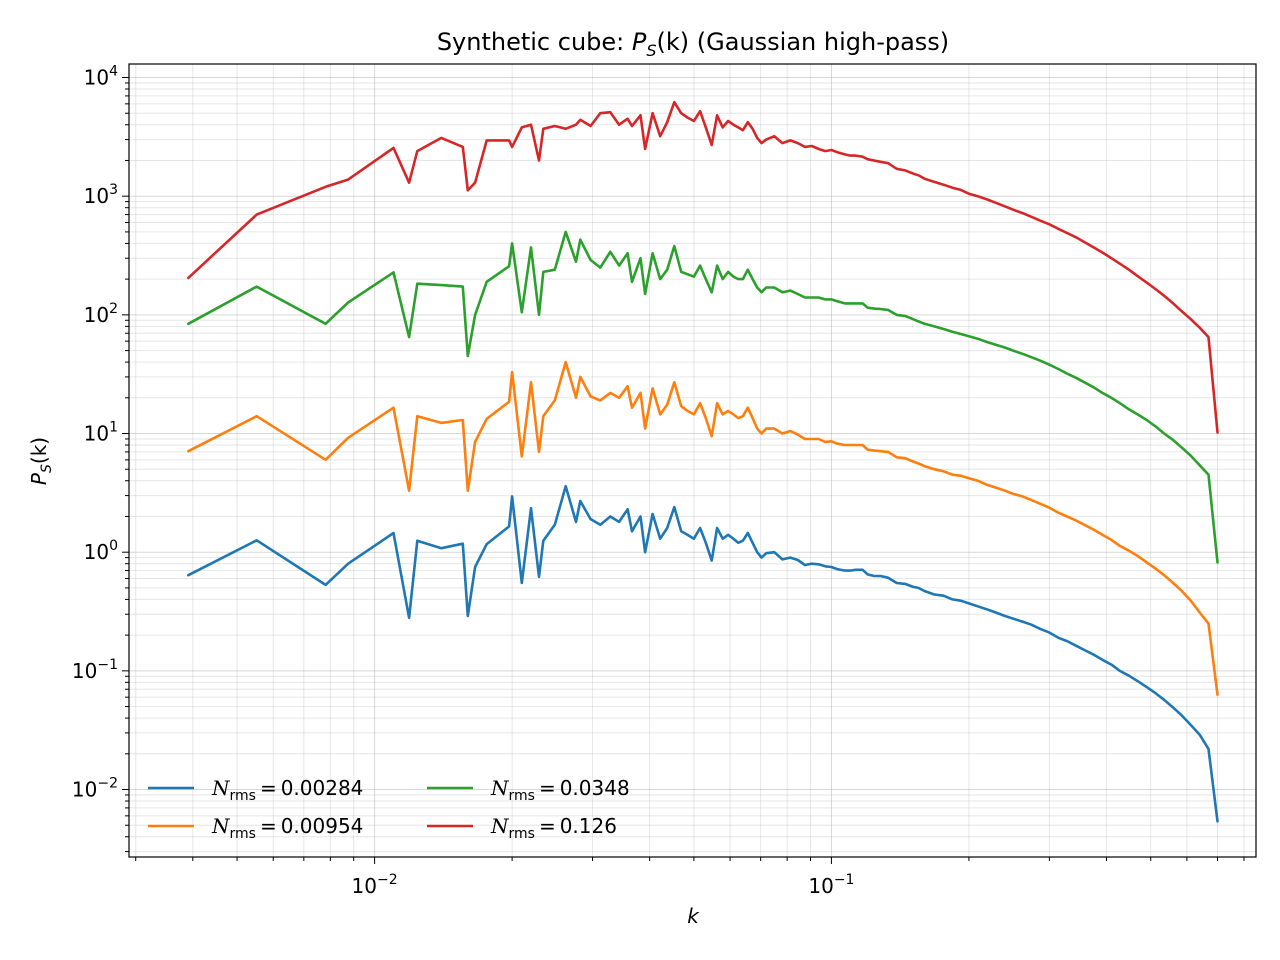 This screenshot has height=960, width=1280. What do you see at coordinates (95, 670) in the screenshot?
I see `y-tick-label: 10⁻¹` at bounding box center [95, 670].